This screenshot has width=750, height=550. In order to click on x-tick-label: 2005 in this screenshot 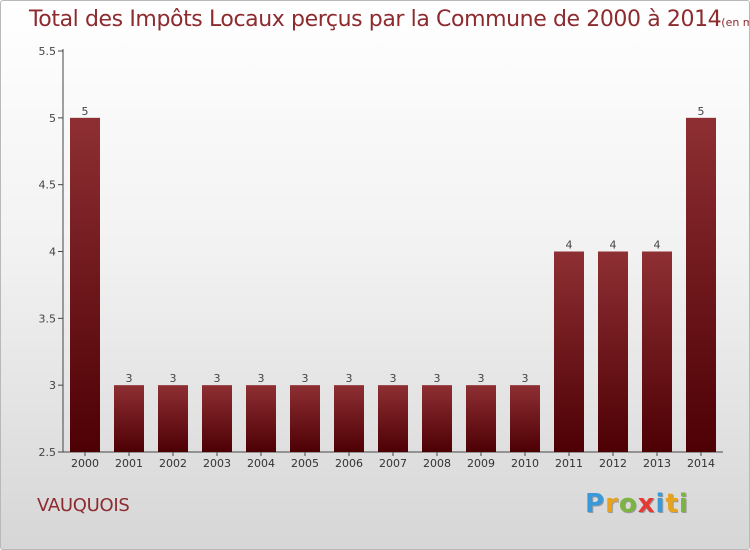, I will do `click(305, 463)`.